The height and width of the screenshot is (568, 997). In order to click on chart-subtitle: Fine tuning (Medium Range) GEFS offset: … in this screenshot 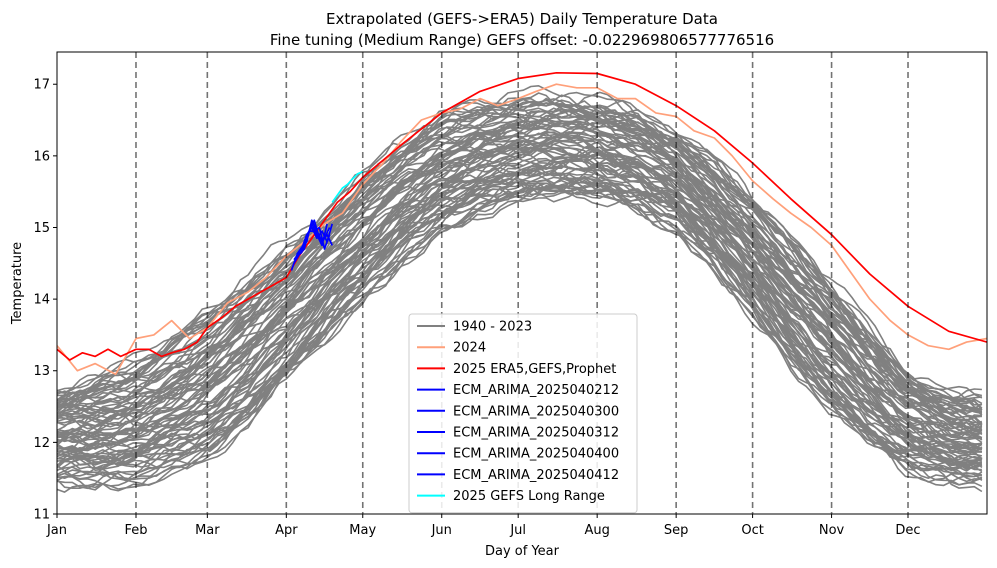, I will do `click(522, 40)`.